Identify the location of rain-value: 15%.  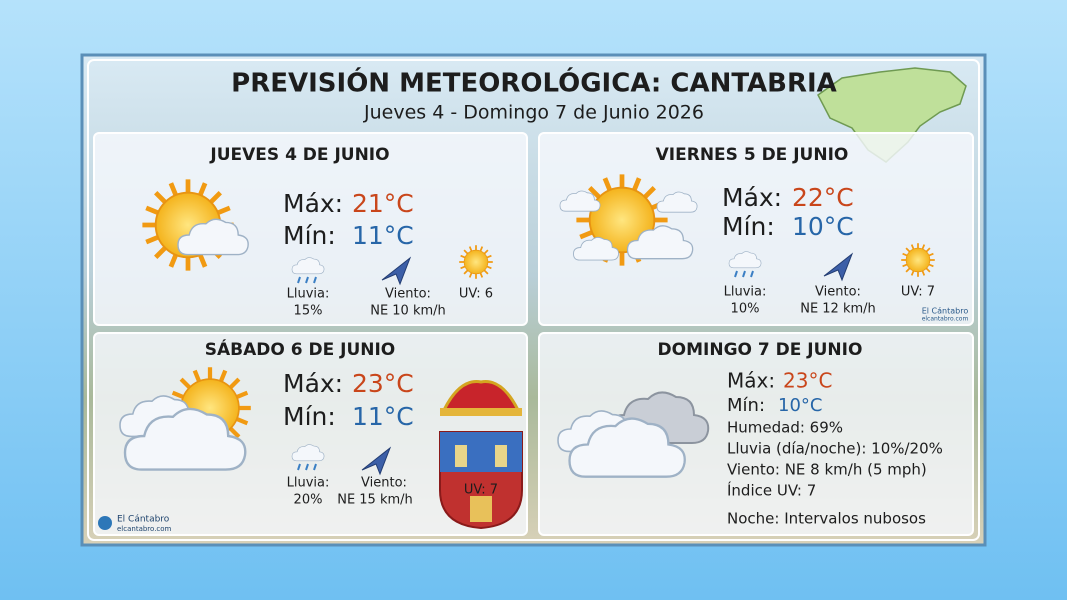
(308, 311).